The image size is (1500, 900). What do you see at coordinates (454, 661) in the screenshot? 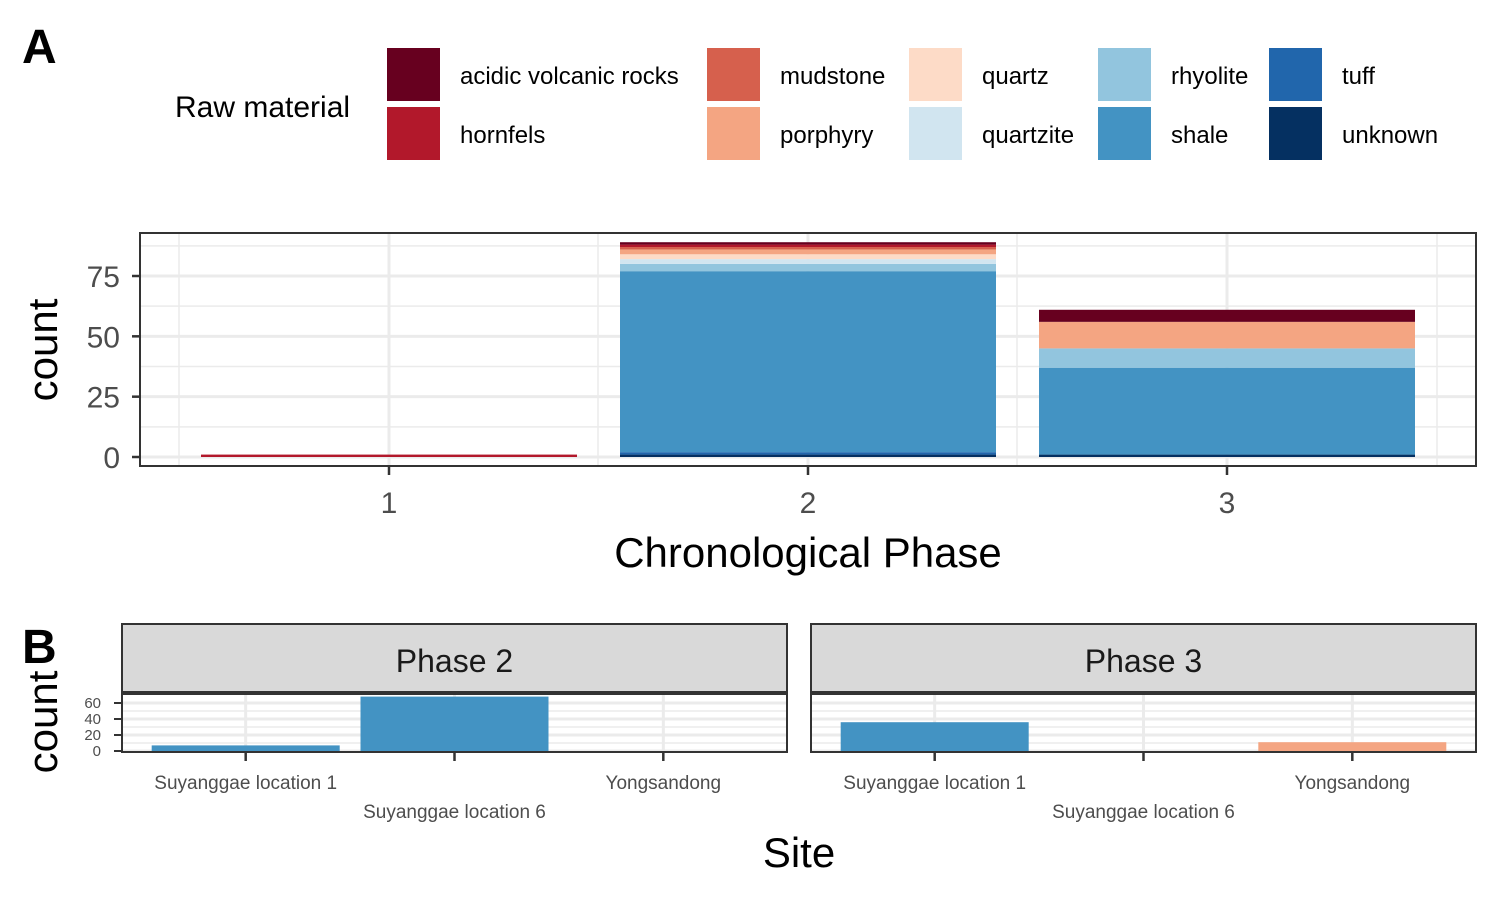
I see `facet-label: Phase 2` at bounding box center [454, 661].